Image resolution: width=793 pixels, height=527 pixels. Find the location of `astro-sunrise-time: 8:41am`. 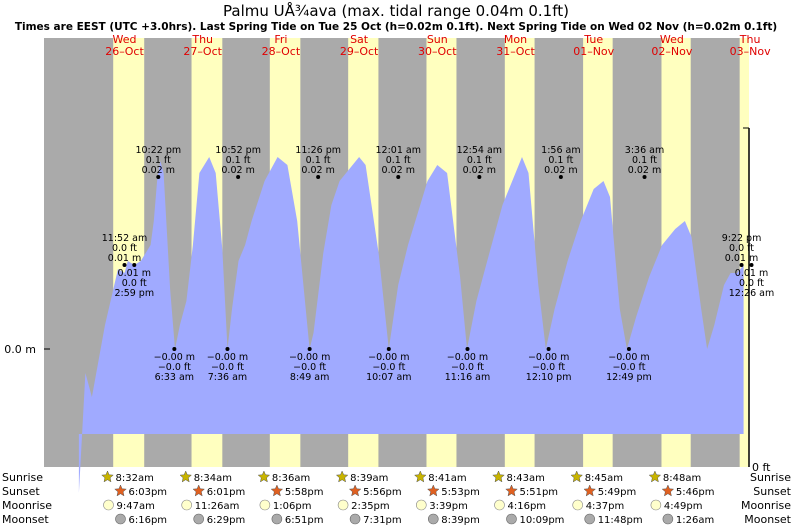

astro-sunrise-time: 8:41am is located at coordinates (447, 478).